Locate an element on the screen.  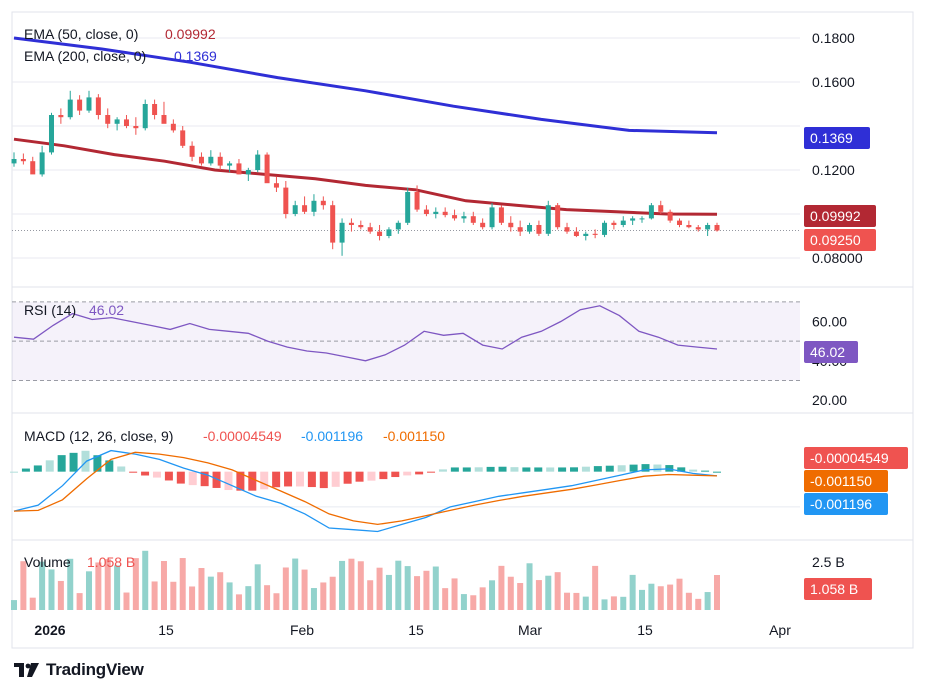
x-axis-tick: 2026 is located at coordinates (49, 630).